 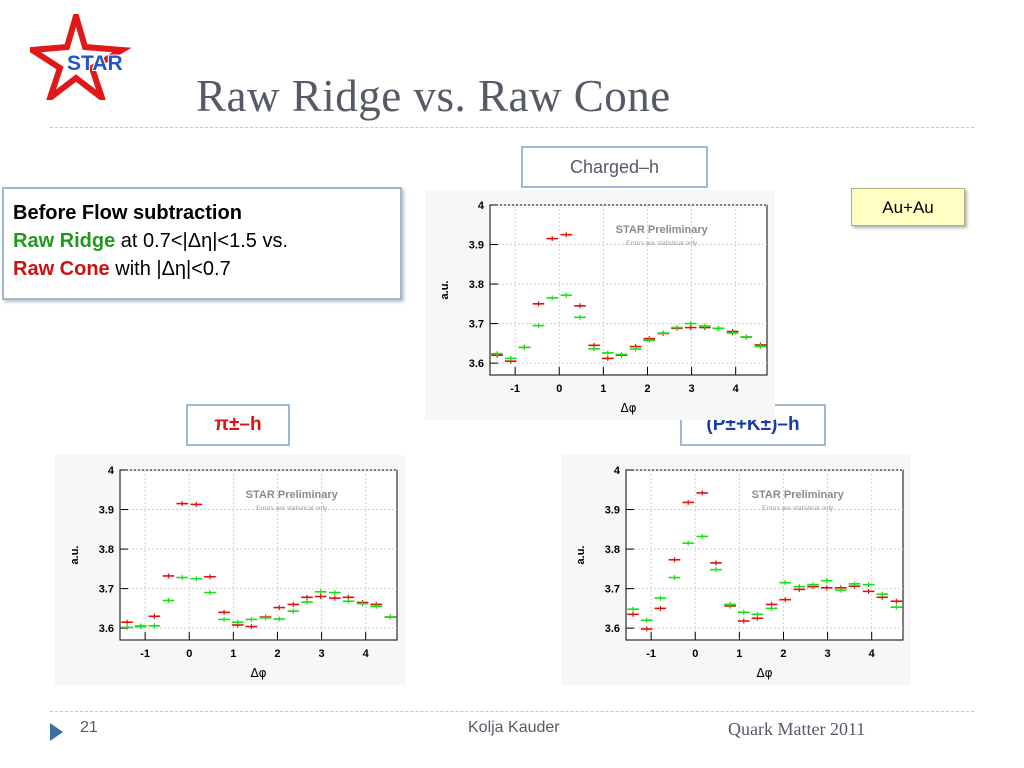 What do you see at coordinates (201, 241) in the screenshot?
I see `ridge-range: at 0.7<|Δη|<1.5 vs.` at bounding box center [201, 241].